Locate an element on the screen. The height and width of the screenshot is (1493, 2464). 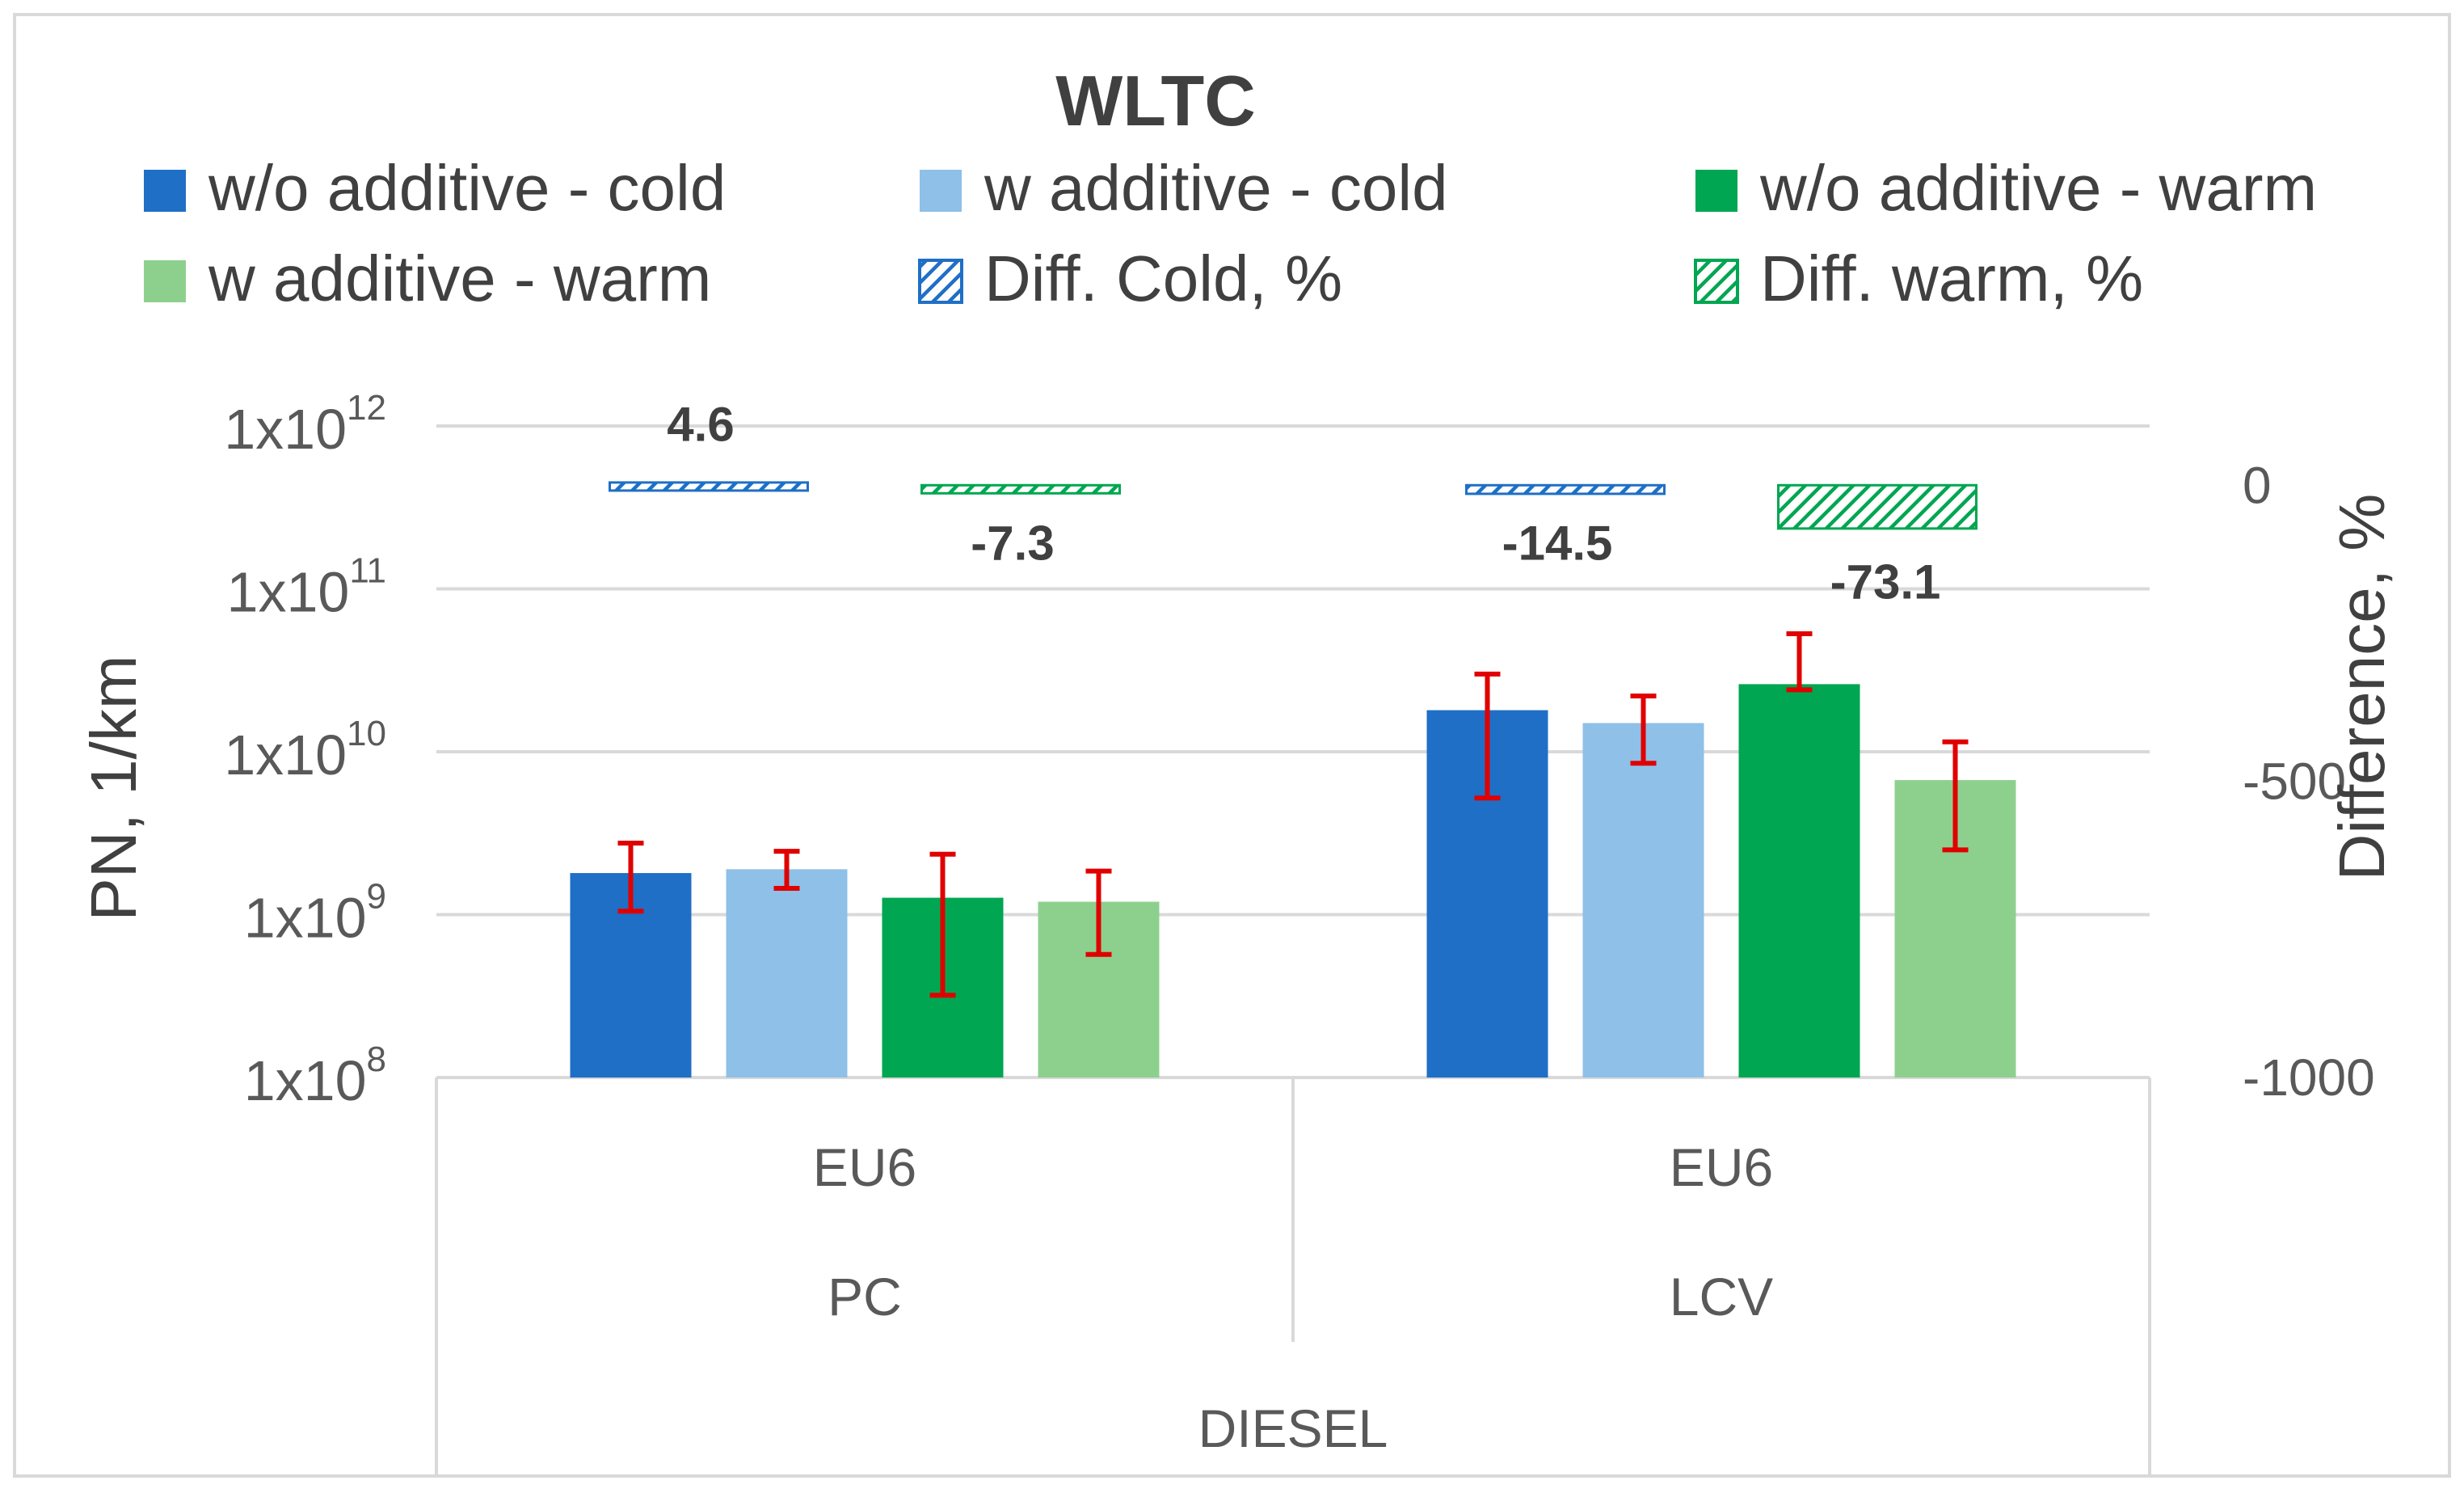
difference-label: -73.1 is located at coordinates (1885, 582).